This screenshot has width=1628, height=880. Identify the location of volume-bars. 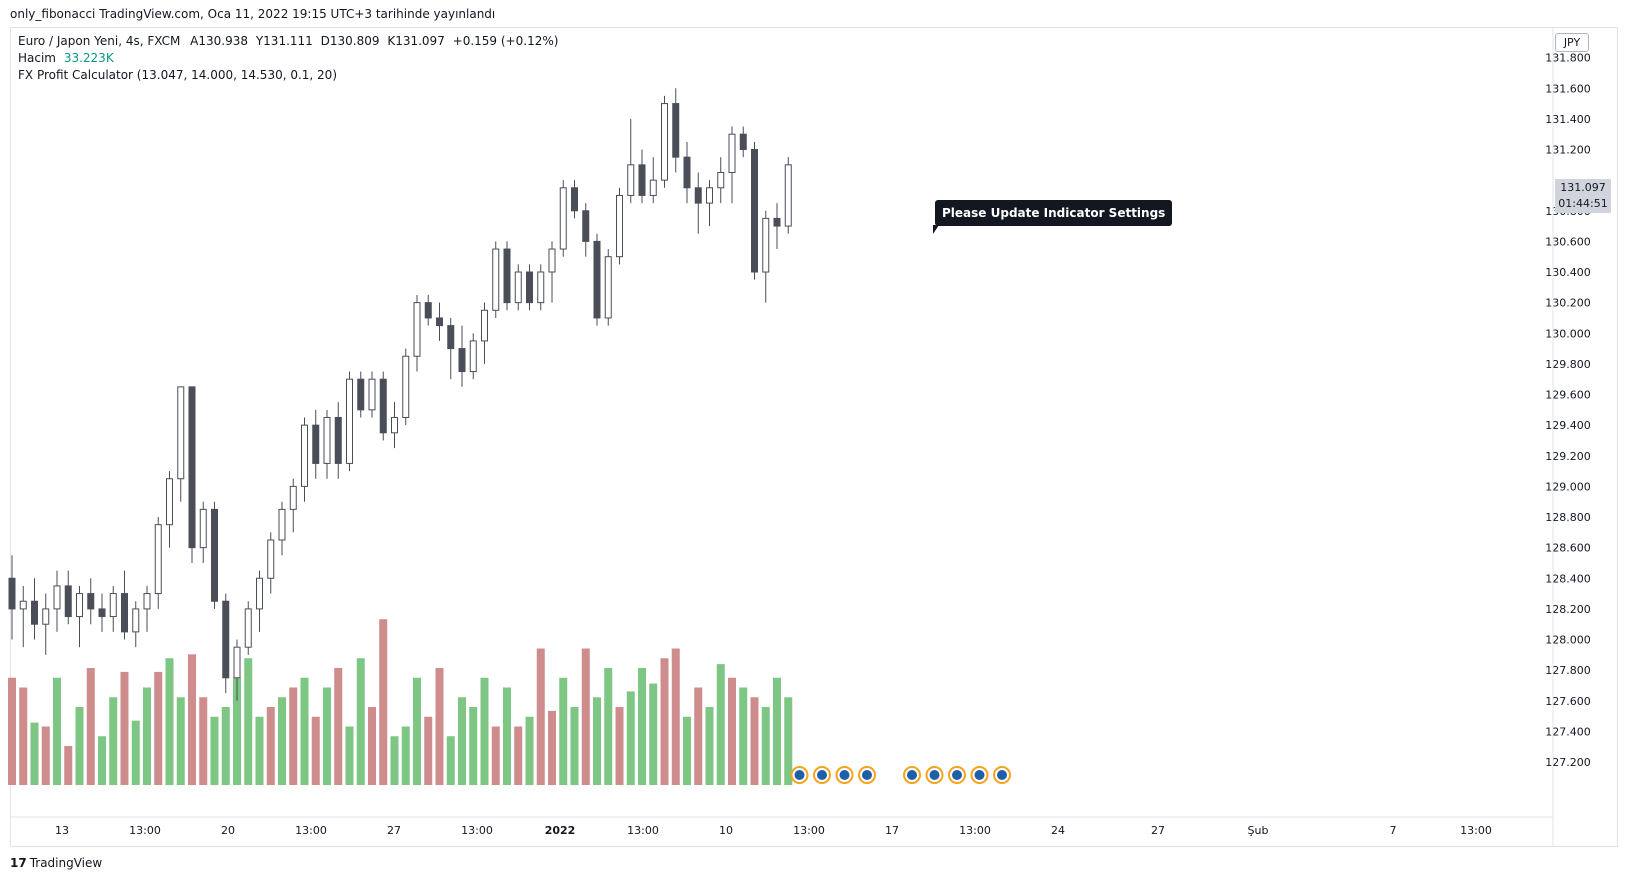
(400, 702).